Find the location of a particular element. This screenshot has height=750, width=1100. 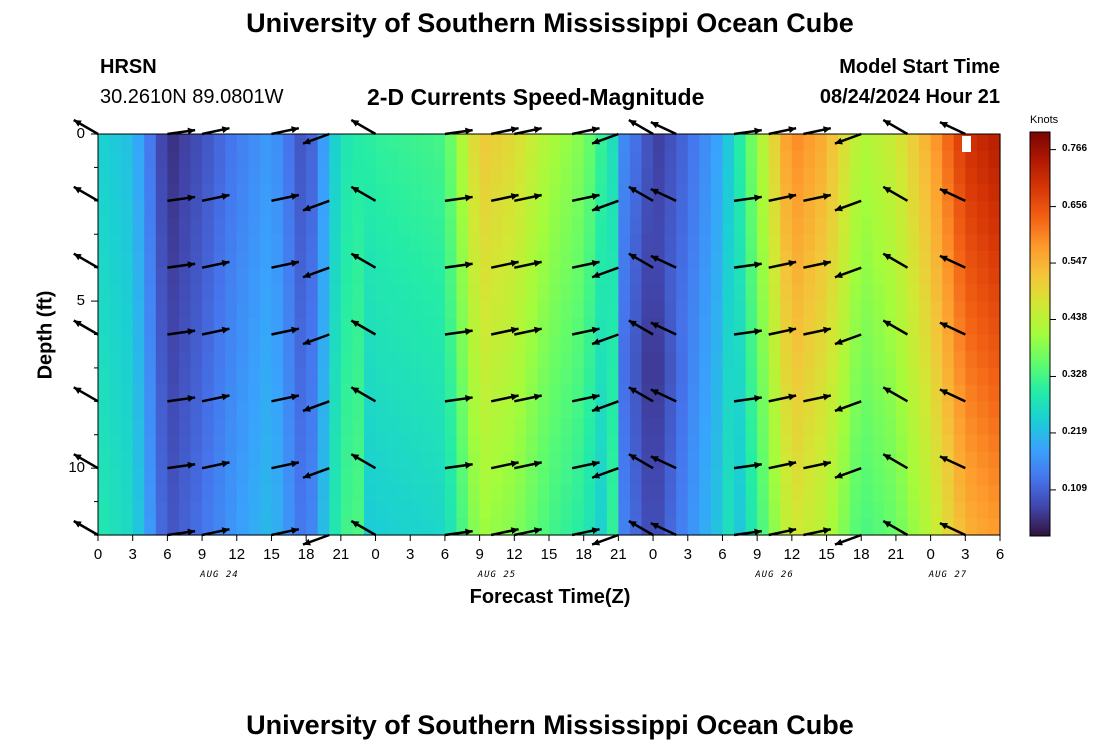

model-start-label: Model Start Time is located at coordinates (919, 67).